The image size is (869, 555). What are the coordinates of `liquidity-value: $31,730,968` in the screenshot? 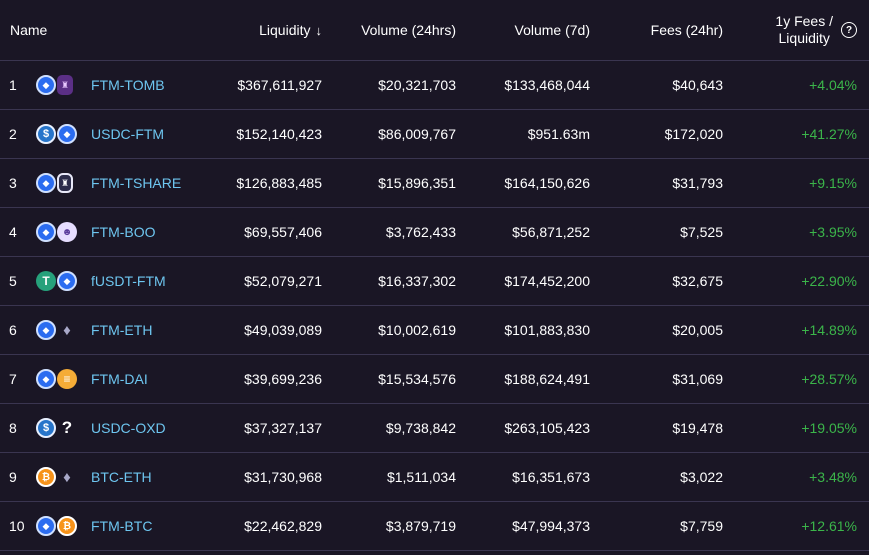 It's located at (283, 477).